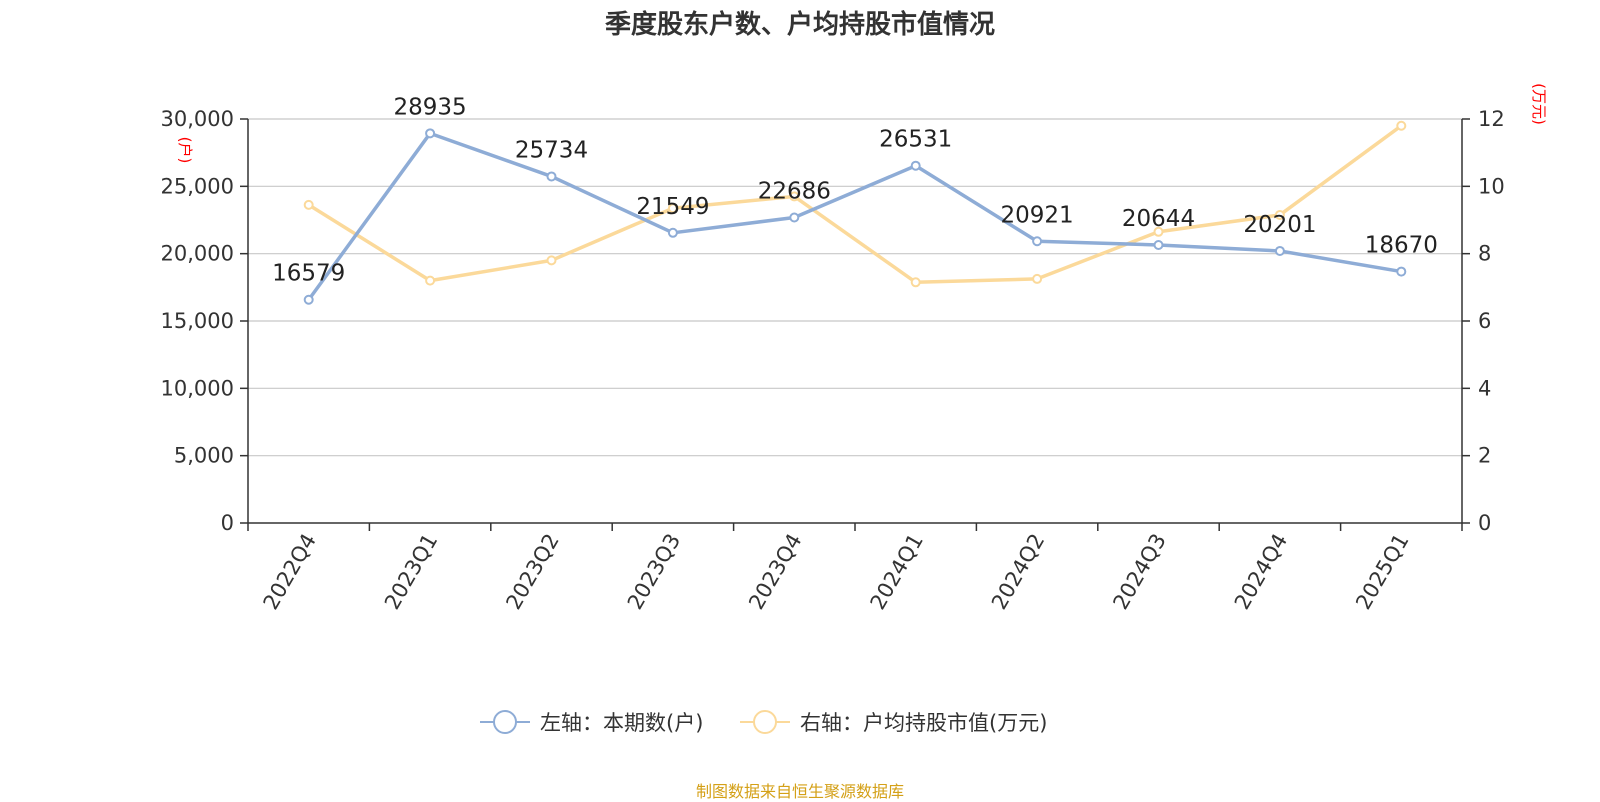 This screenshot has width=1600, height=802. Describe the element at coordinates (411, 572) in the screenshot. I see `x-tick-label: 2023Q1` at that location.